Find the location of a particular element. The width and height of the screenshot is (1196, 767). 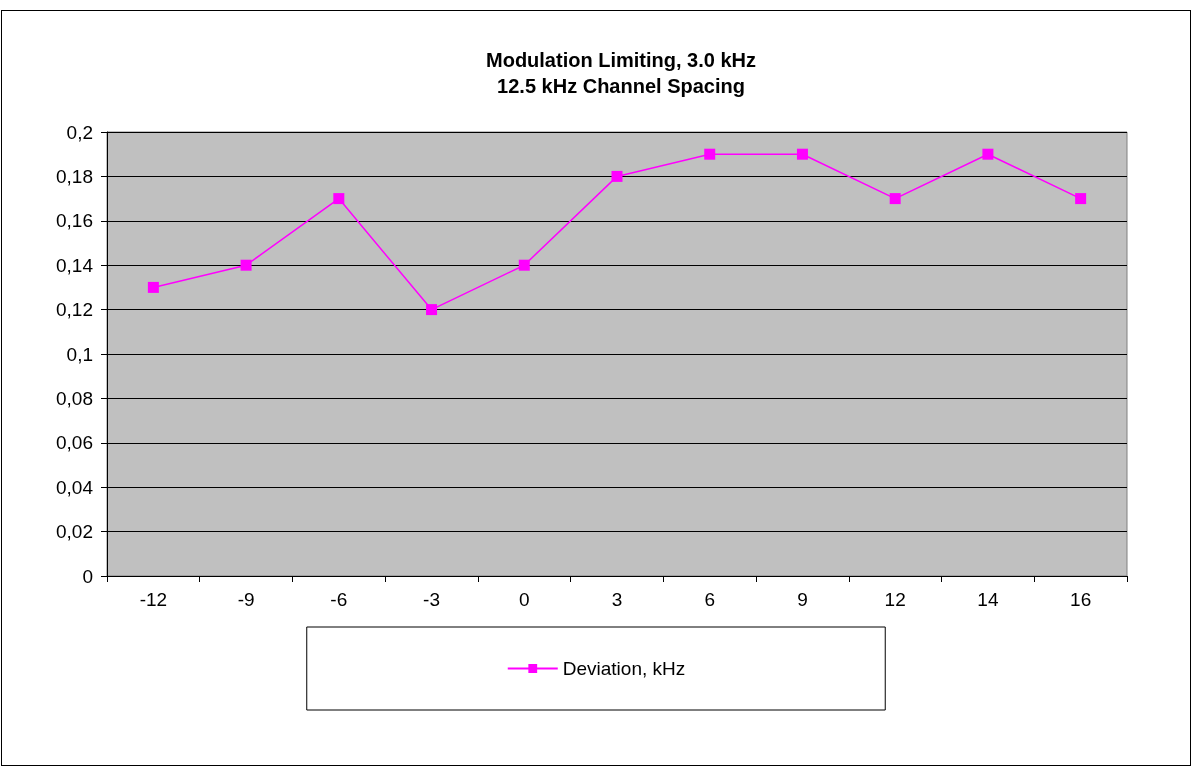

x-tick-label: -3 is located at coordinates (431, 599).